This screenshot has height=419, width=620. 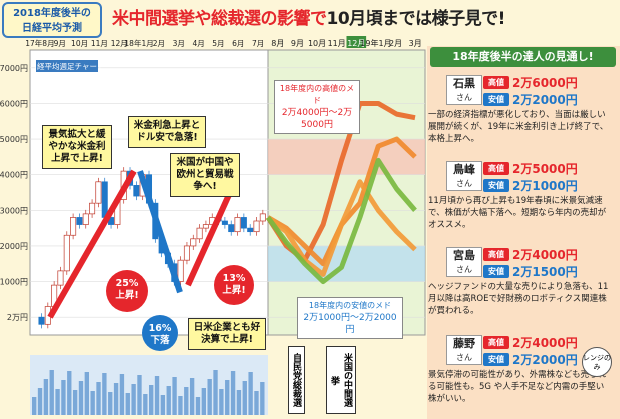 I want to click on headline-rest: 10月頃までは様子見で!, so click(x=416, y=19).